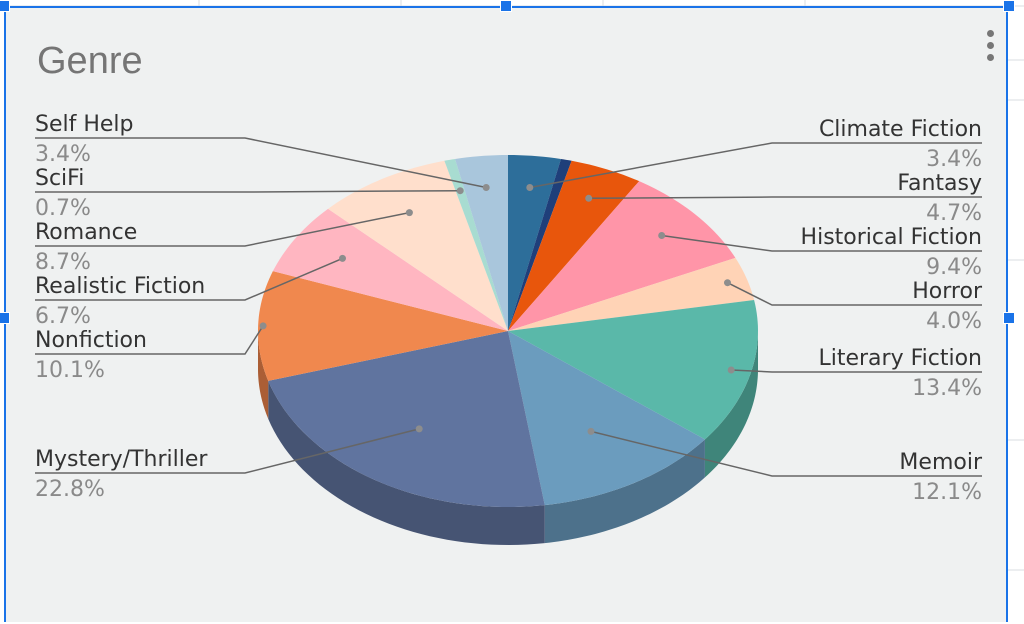 The height and width of the screenshot is (624, 1024). I want to click on label-pct-realistic-fiction: 6.7%, so click(63, 316).